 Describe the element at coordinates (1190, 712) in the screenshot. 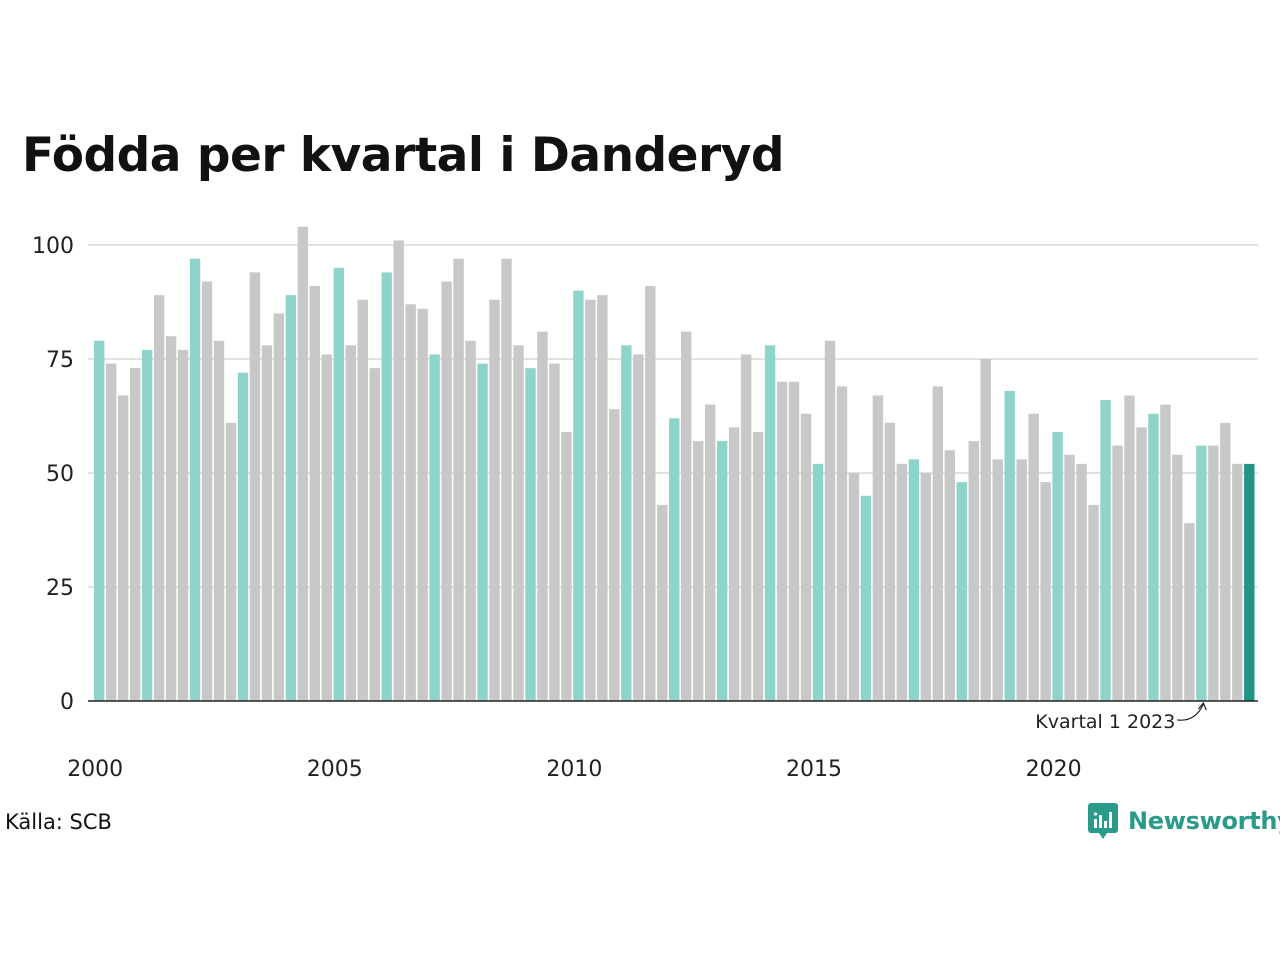

I see `annotation-arrow` at that location.